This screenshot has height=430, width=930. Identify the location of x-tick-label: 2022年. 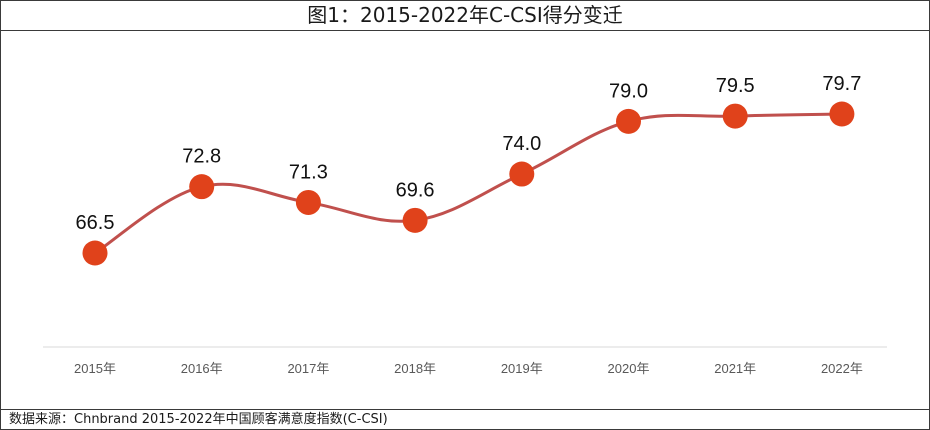
(842, 368).